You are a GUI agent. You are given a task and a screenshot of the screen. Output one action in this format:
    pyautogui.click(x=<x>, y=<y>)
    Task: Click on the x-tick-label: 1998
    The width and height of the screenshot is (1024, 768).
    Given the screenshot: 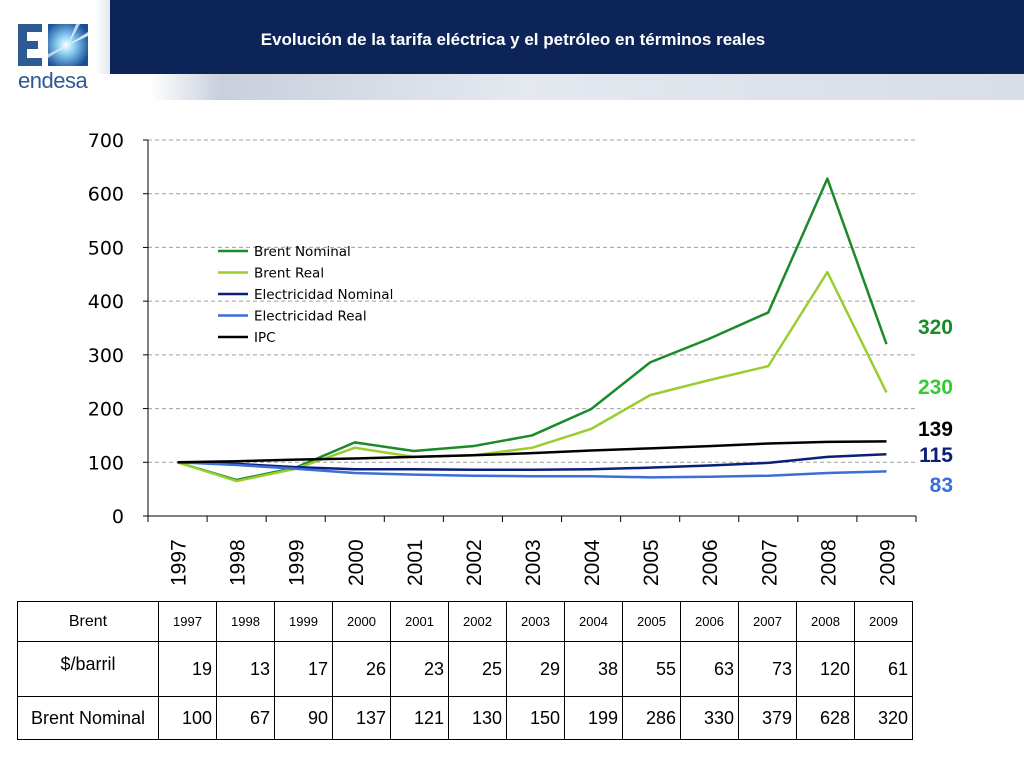 What is the action you would take?
    pyautogui.click(x=238, y=562)
    